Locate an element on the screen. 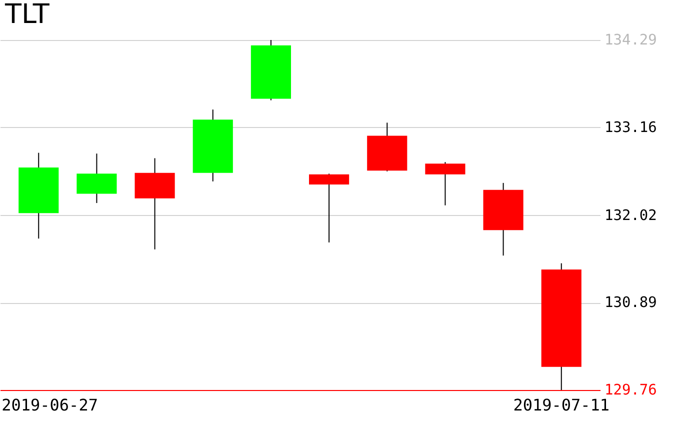 Image resolution: width=676 pixels, height=431 pixels. y-tick-label: 132.02 is located at coordinates (630, 216).